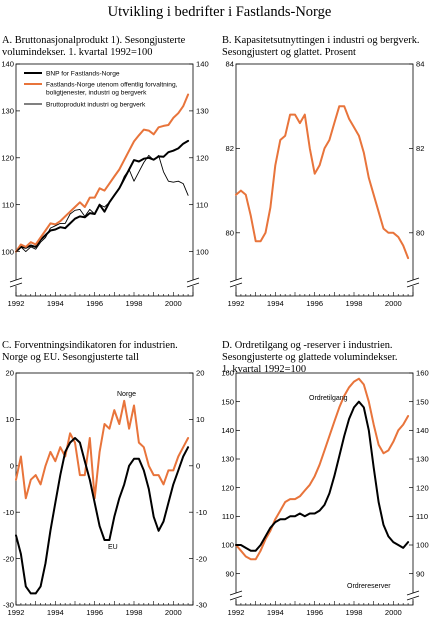 This screenshot has width=439, height=619. Describe the element at coordinates (102, 516) in the screenshot. I see `series-line-eu` at that location.